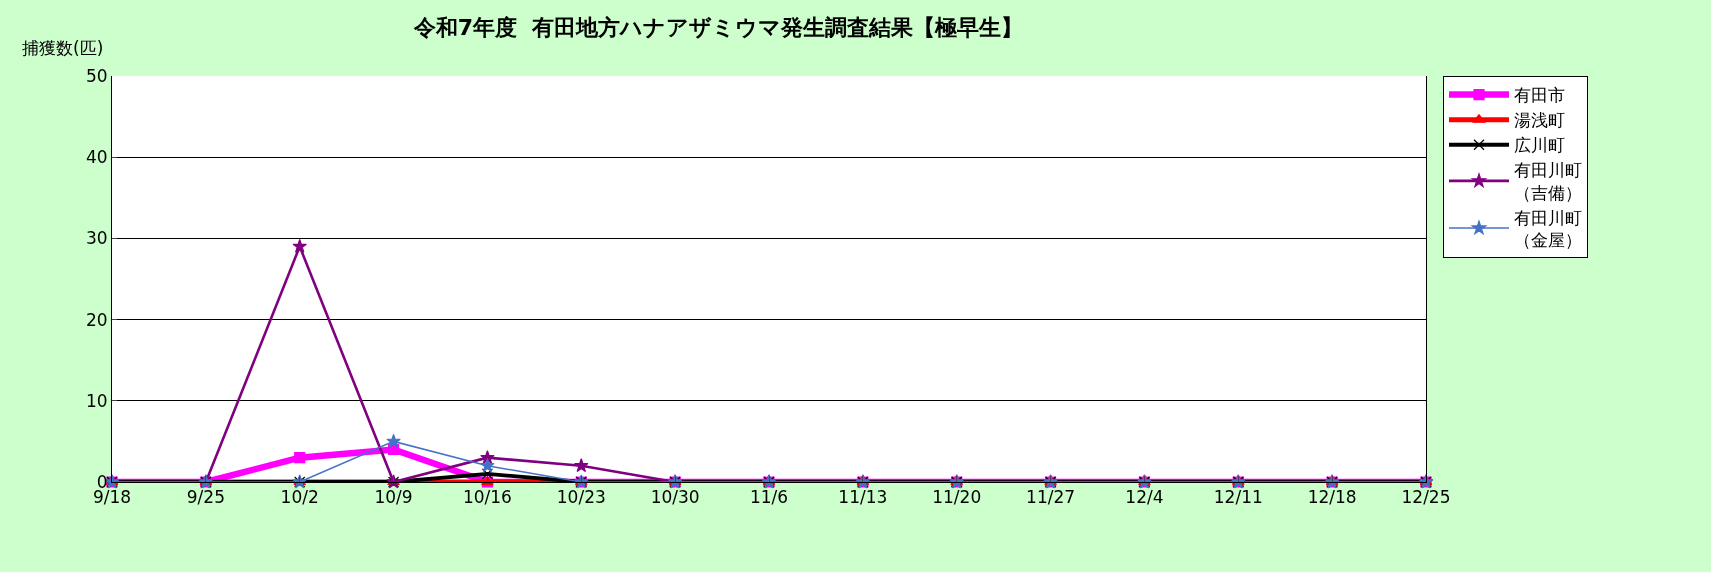  I want to click on y-tick-label: 40, so click(96, 157).